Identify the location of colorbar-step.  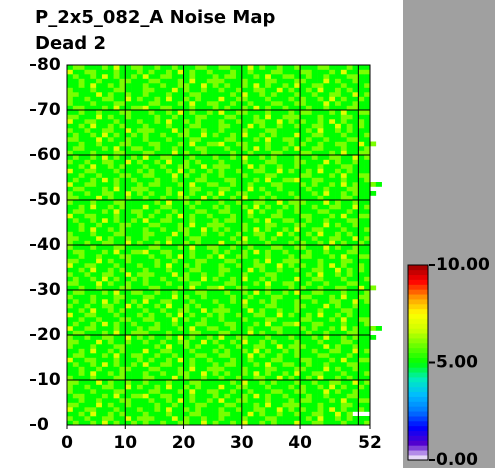
(418, 336).